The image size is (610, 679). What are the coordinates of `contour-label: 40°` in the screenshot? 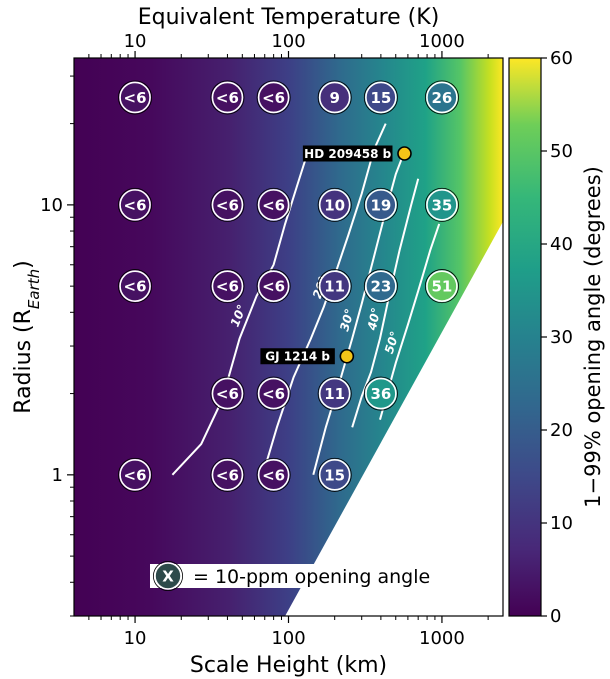 It's located at (374, 319).